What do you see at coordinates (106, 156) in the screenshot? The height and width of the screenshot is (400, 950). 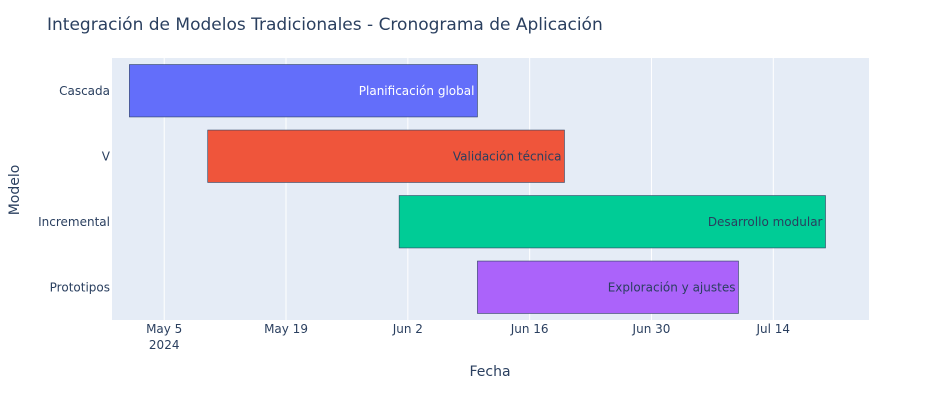 I see `y-tick-label: V` at bounding box center [106, 156].